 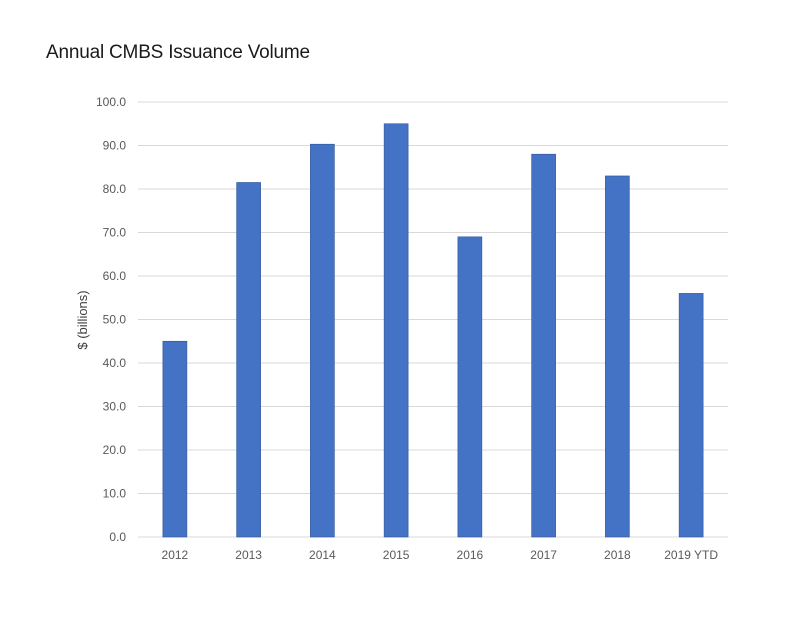 What do you see at coordinates (543, 345) in the screenshot?
I see `bar-2017` at bounding box center [543, 345].